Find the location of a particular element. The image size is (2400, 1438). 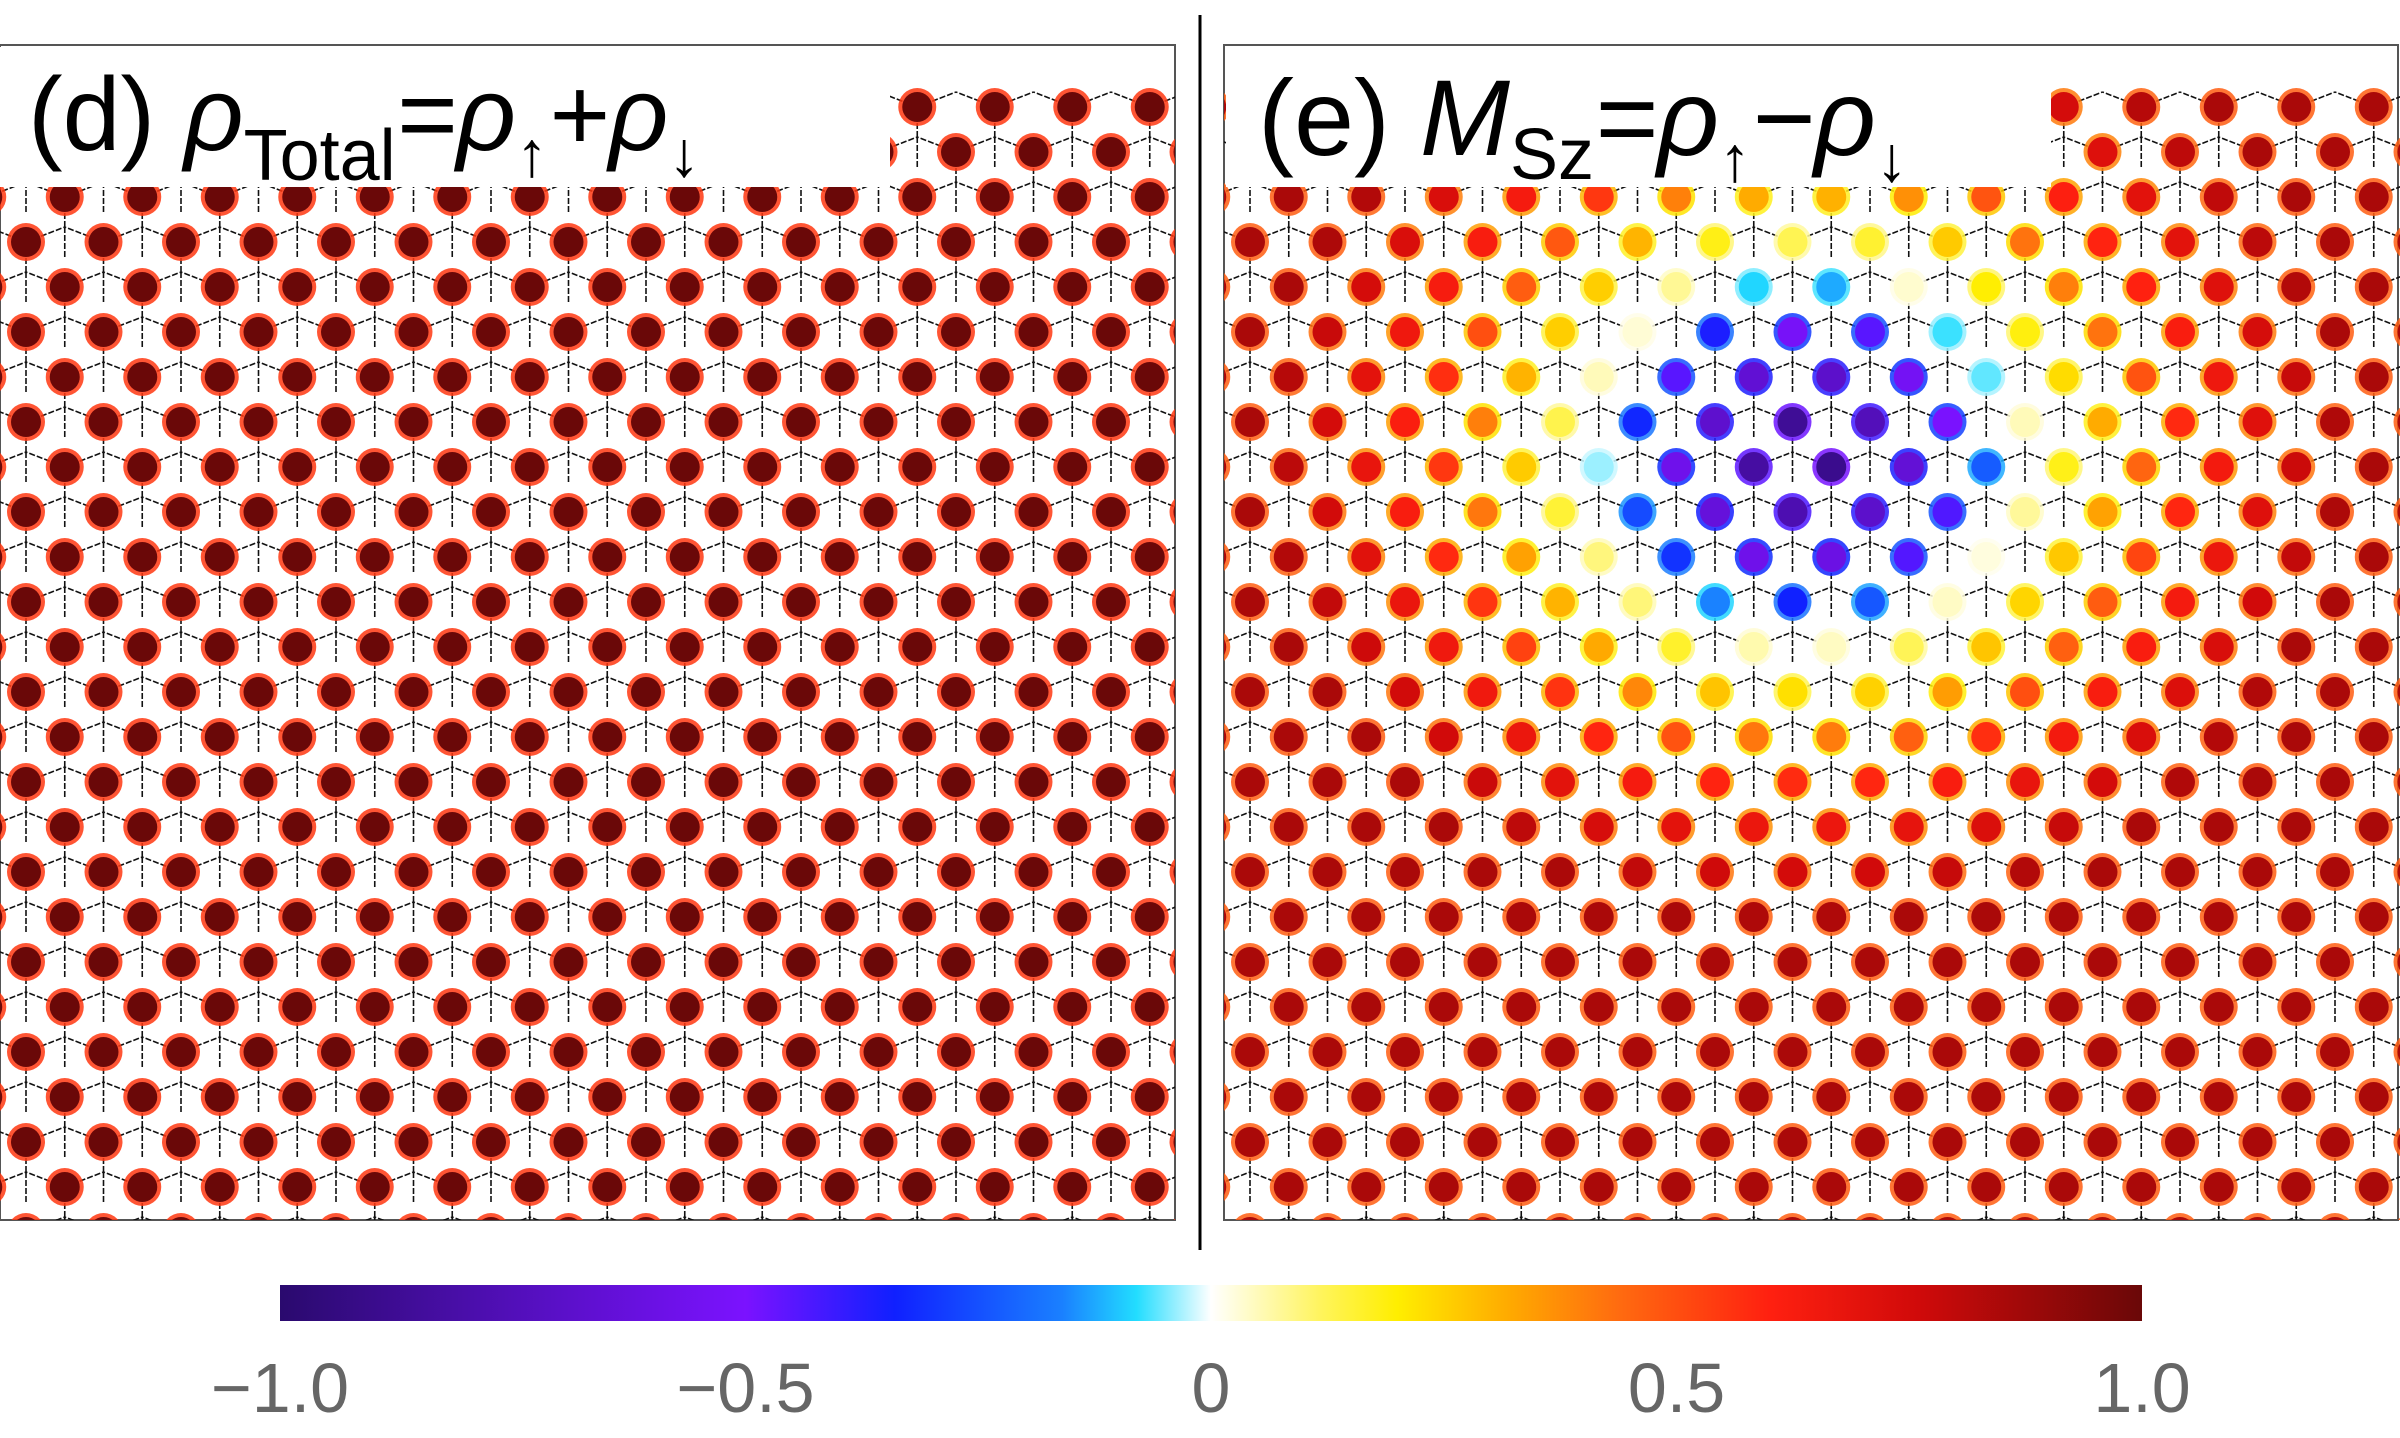

panel-d-label-arrow-down: ↓ is located at coordinates (684, 154).